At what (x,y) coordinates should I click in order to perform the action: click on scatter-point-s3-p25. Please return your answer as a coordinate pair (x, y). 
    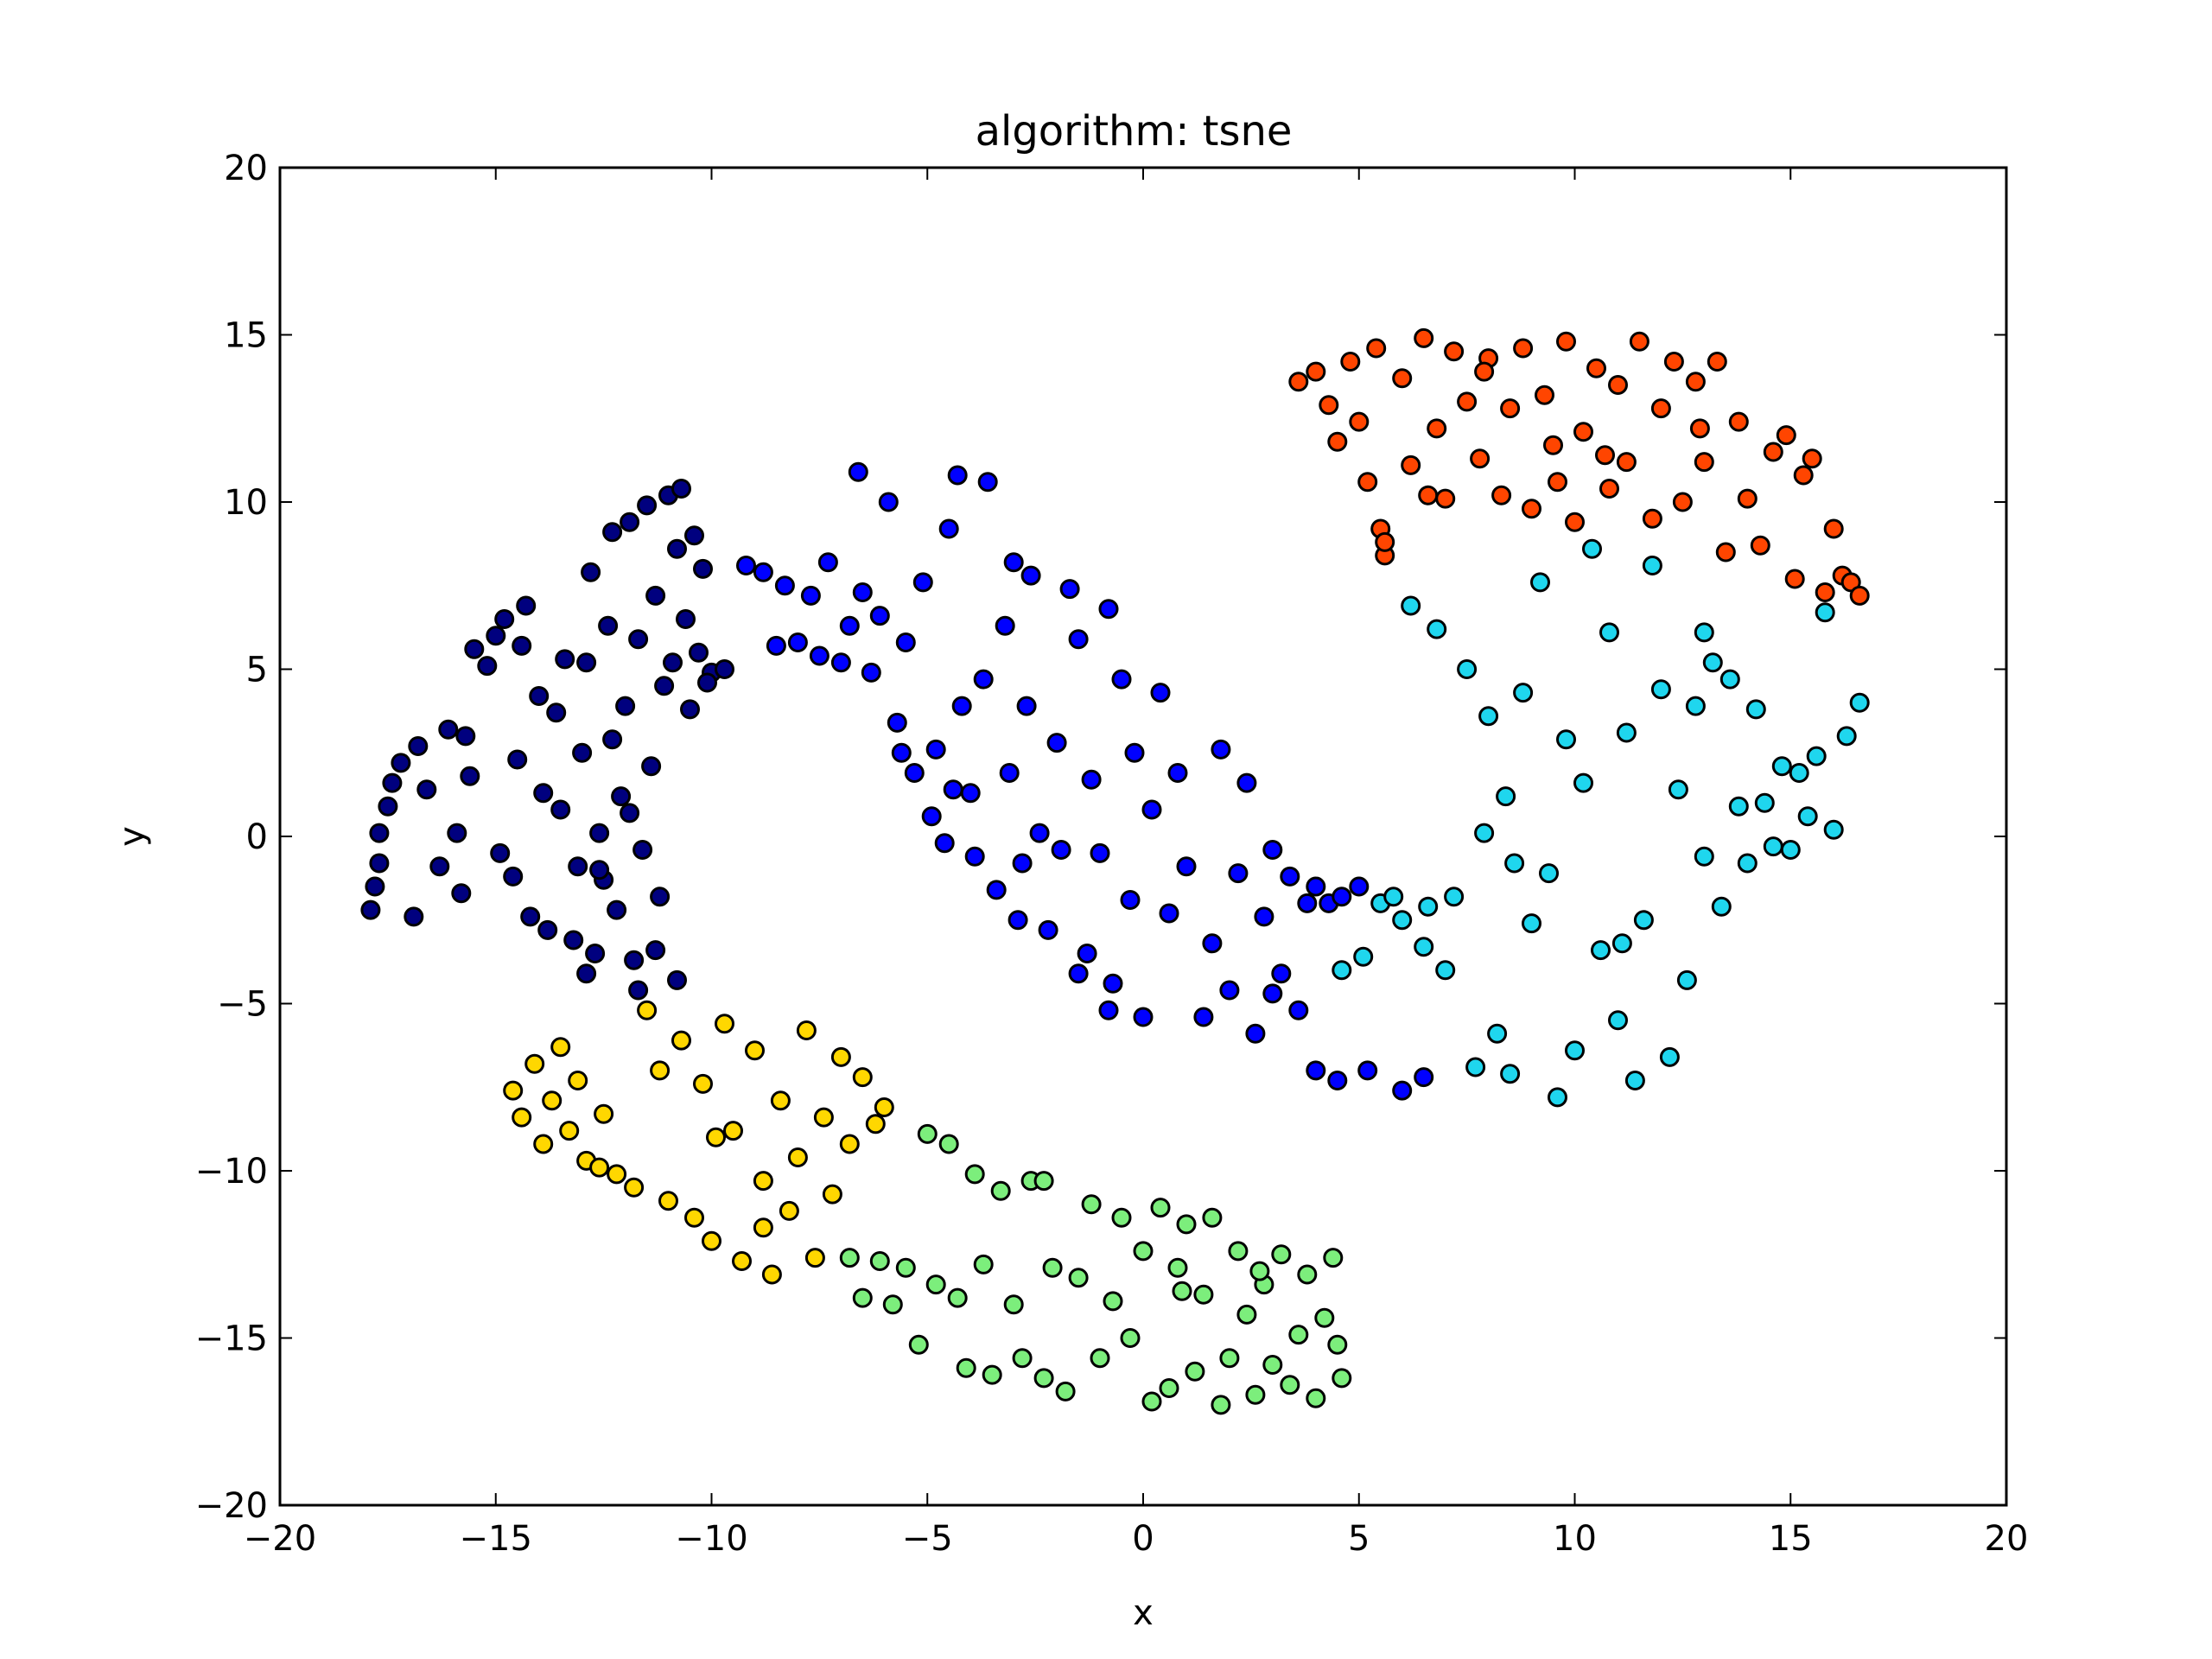
    Looking at the image, I should click on (1592, 548).